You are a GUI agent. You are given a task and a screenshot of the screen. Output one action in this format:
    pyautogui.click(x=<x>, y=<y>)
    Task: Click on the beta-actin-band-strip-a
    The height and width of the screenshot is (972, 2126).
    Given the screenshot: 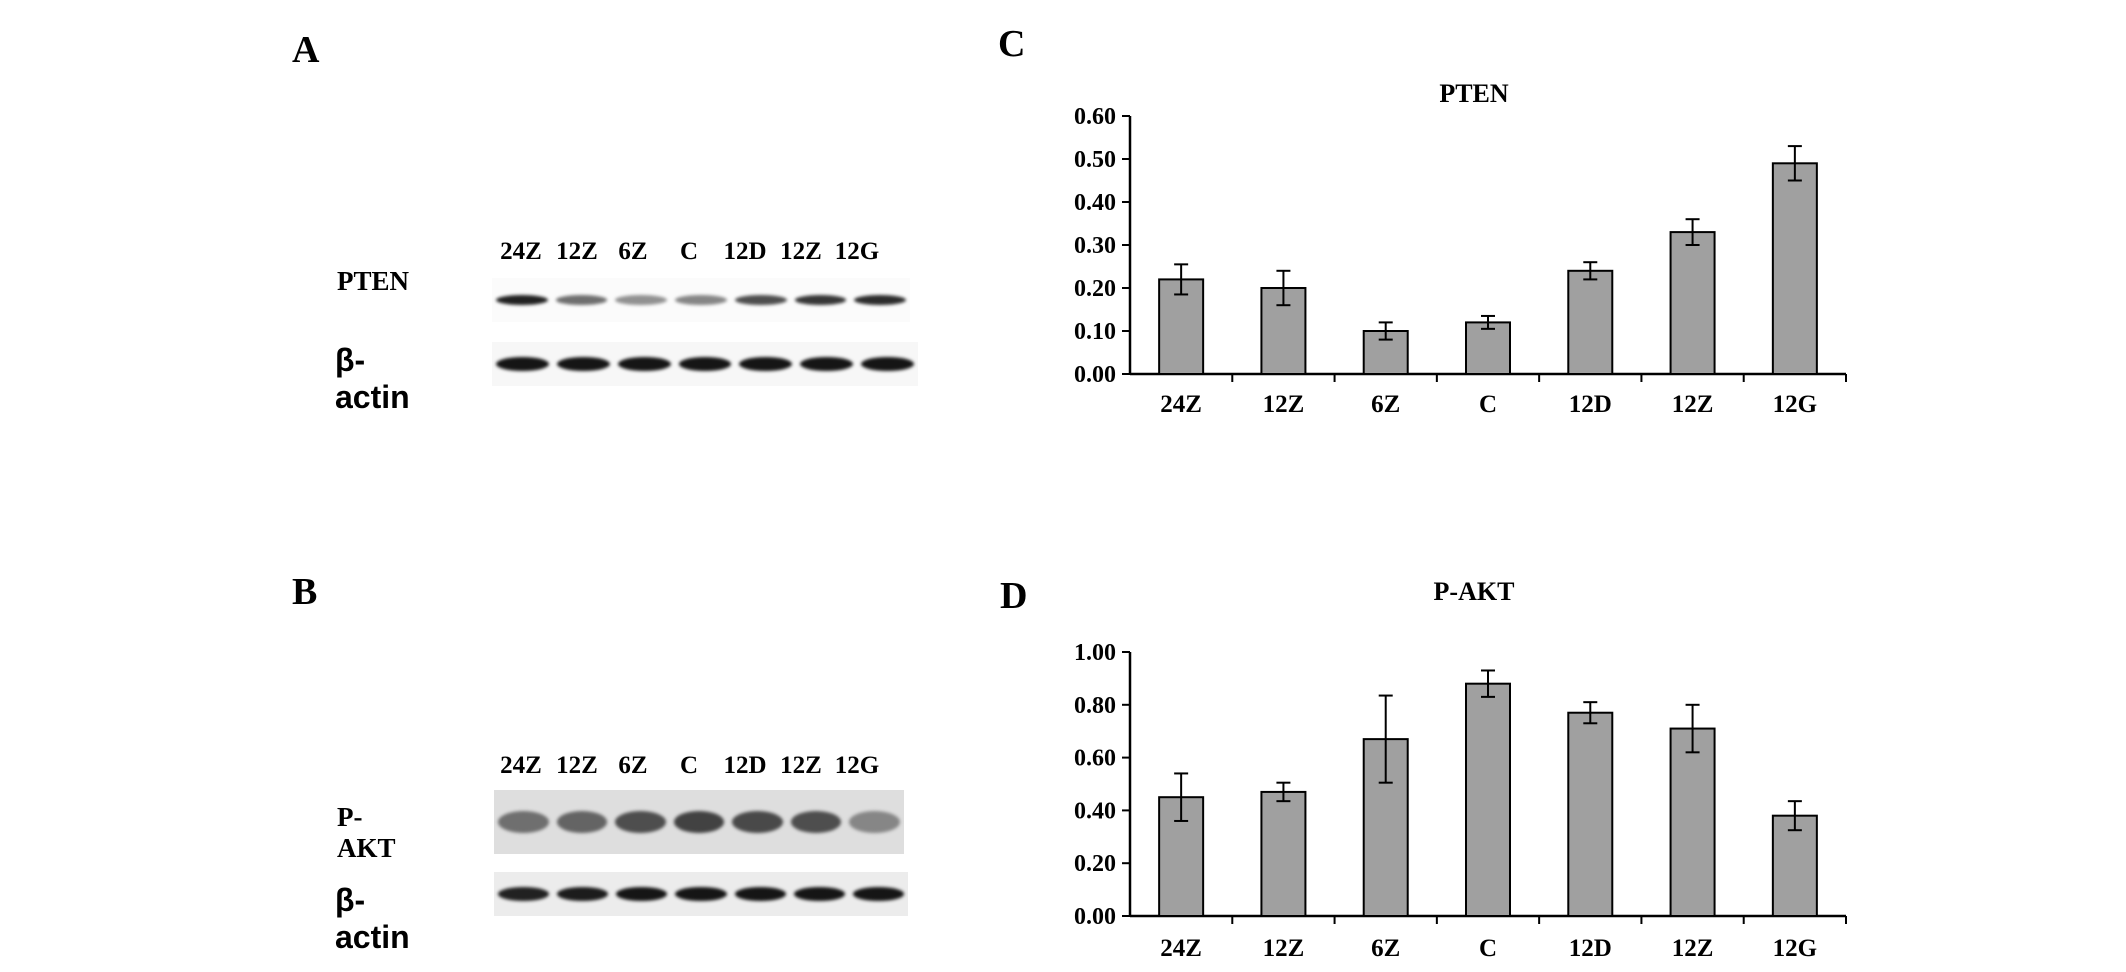 What is the action you would take?
    pyautogui.click(x=705, y=364)
    